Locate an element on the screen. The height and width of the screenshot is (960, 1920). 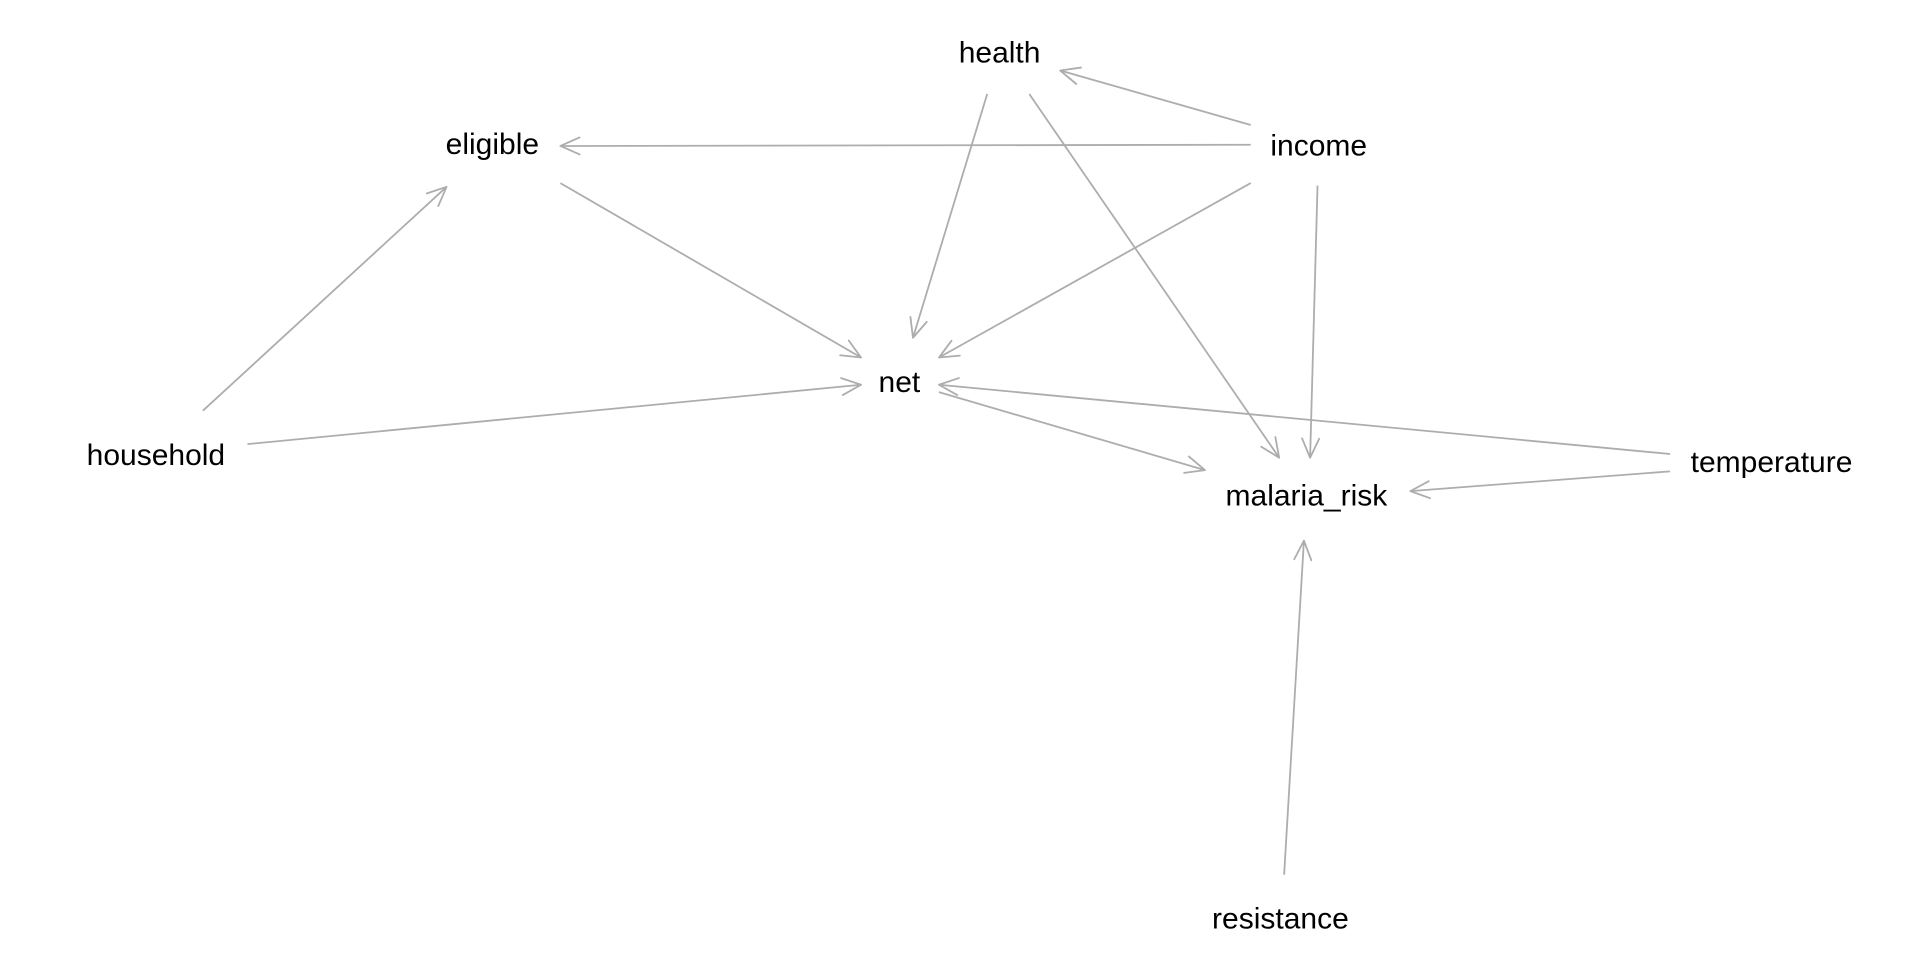
edge-household-to-eligible is located at coordinates (325, 298).